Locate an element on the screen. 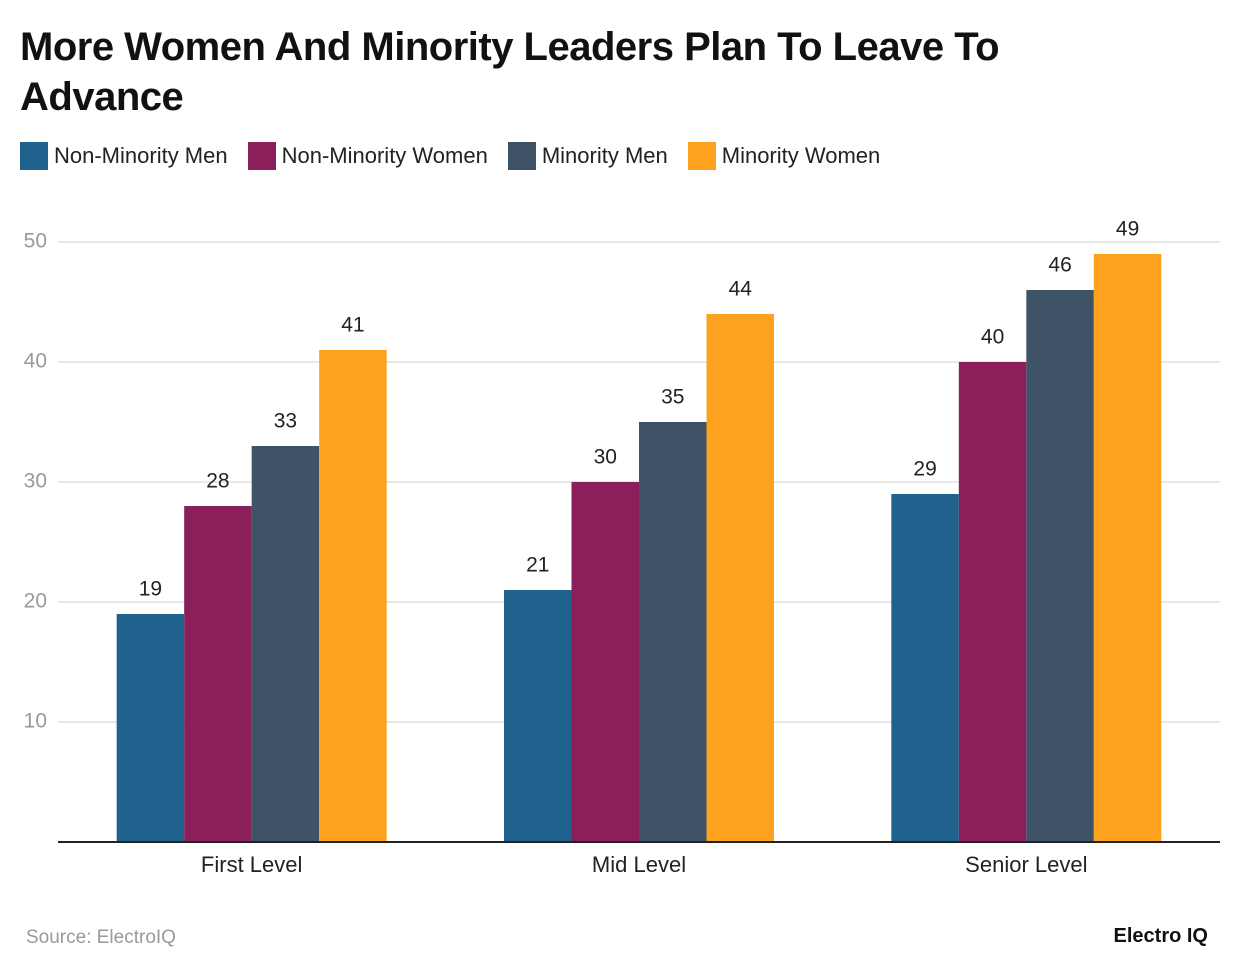  legend-label: Non-Minority Women is located at coordinates (384, 155).